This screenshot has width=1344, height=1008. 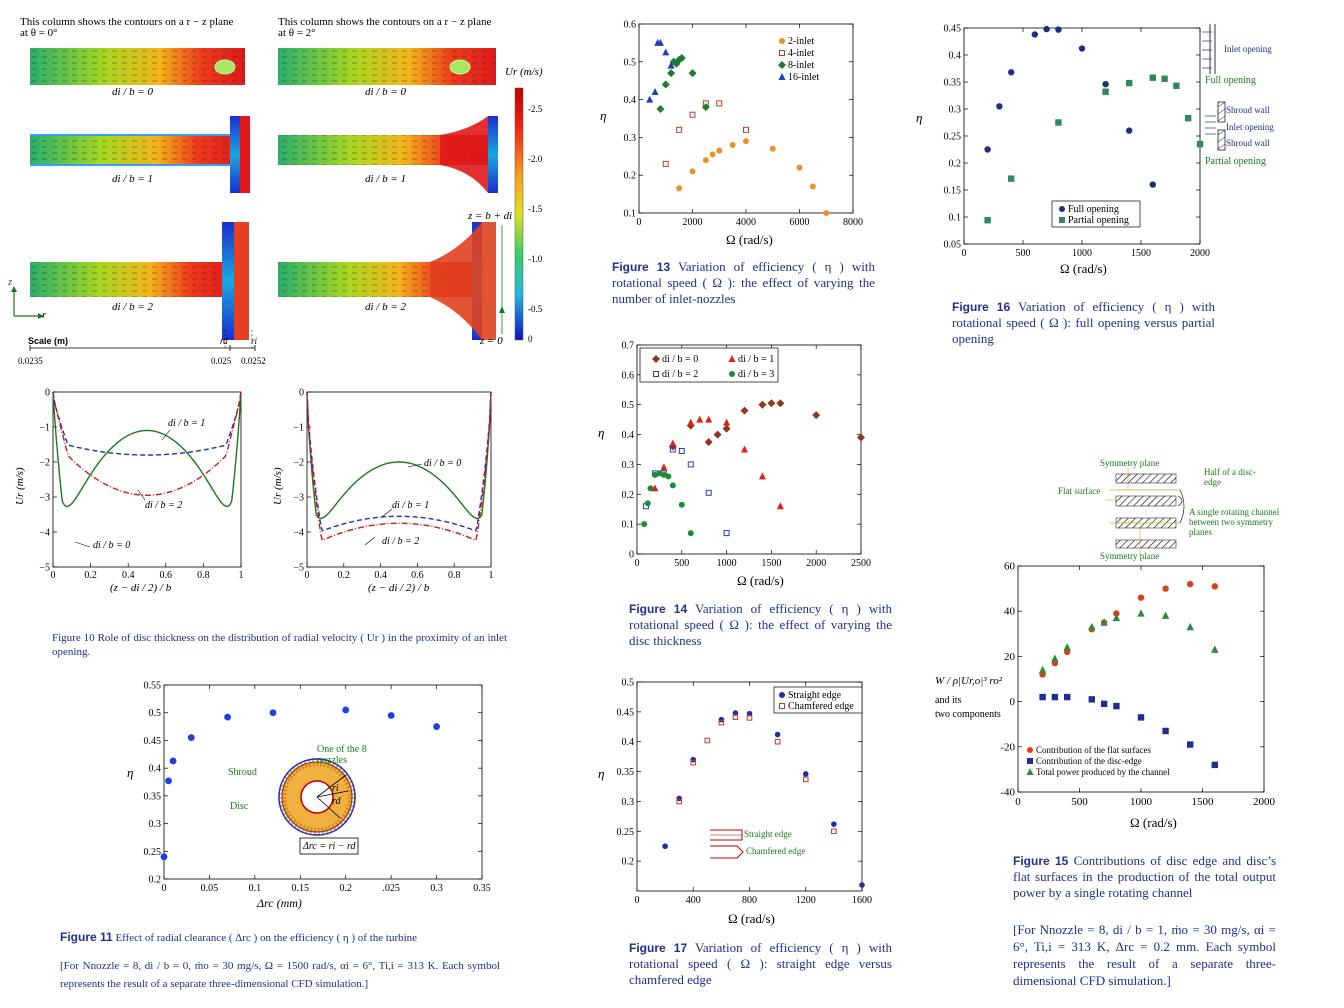 I want to click on y-tick-label: 0.3, so click(x=630, y=138).